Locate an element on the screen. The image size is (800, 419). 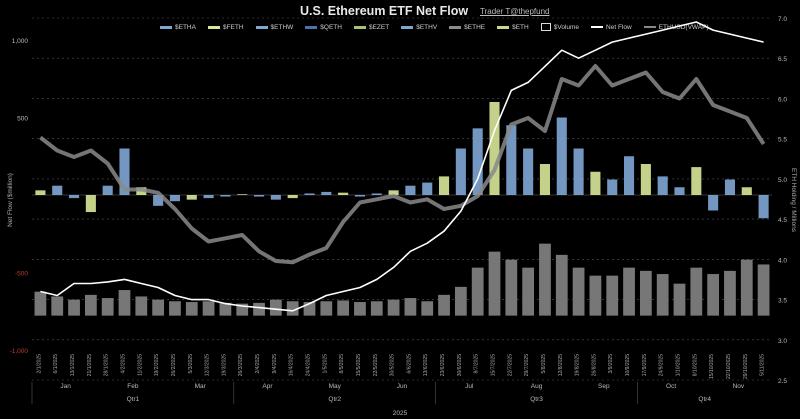
right-tick-label: 3.5 is located at coordinates (782, 301).